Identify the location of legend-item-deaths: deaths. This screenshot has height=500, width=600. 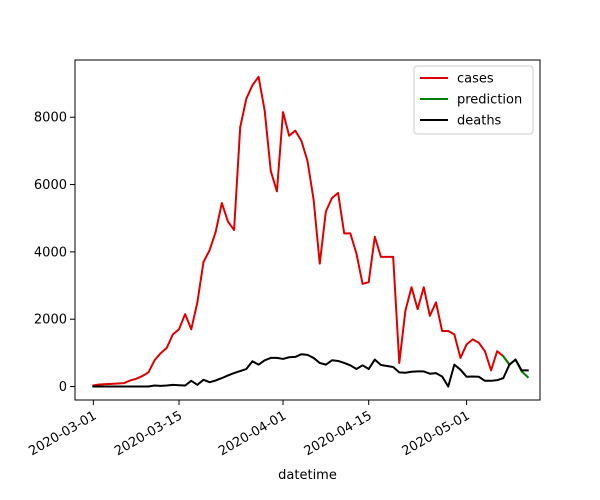
(461, 121).